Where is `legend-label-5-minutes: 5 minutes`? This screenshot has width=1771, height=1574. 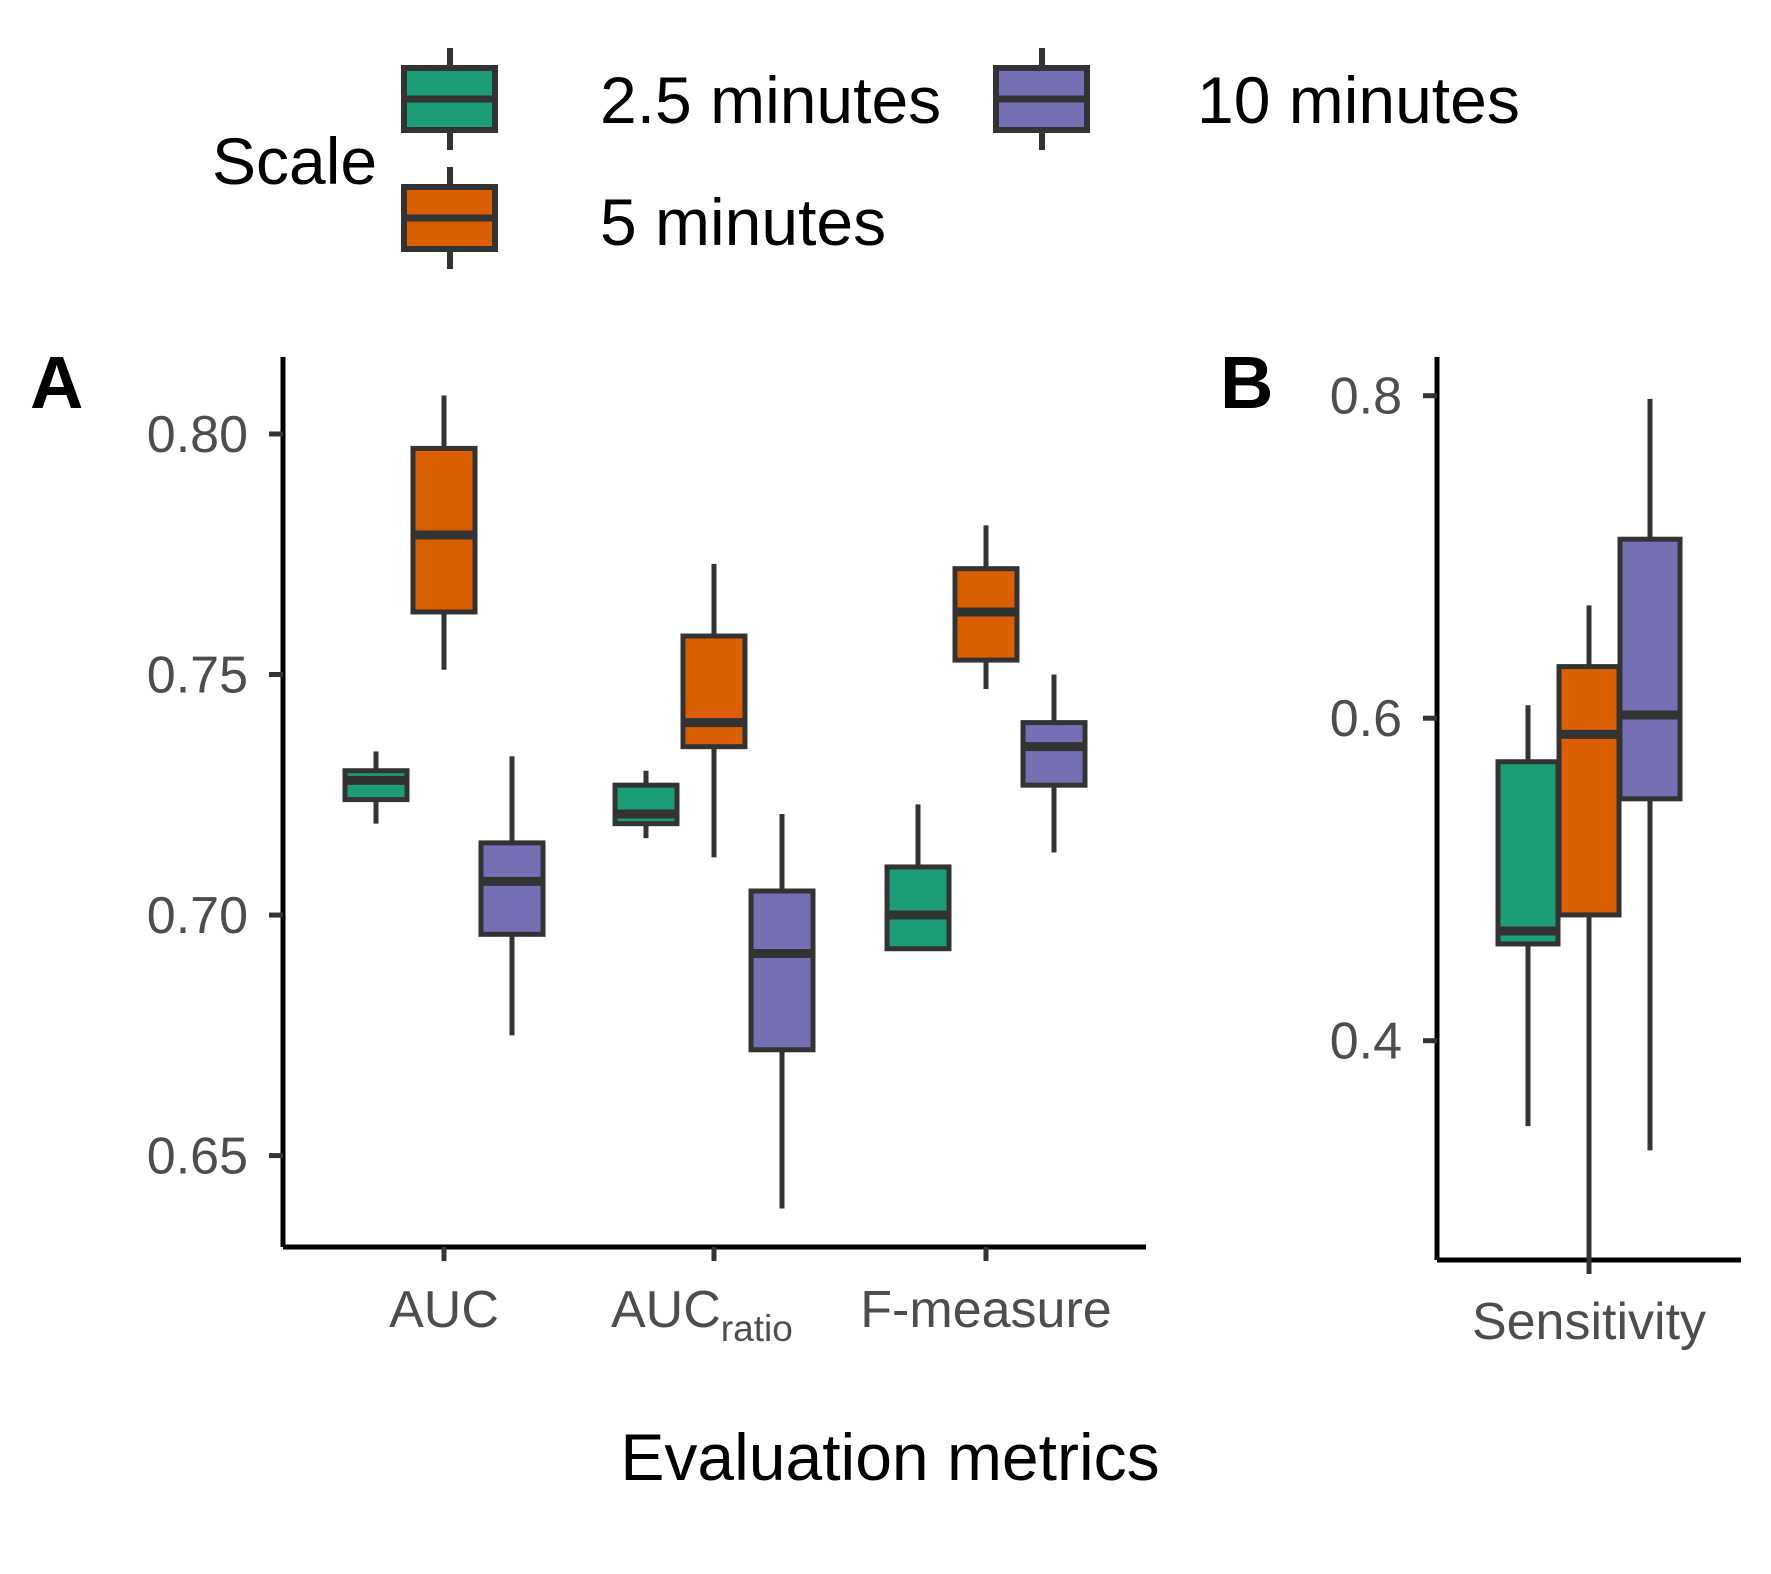 legend-label-5-minutes: 5 minutes is located at coordinates (743, 222).